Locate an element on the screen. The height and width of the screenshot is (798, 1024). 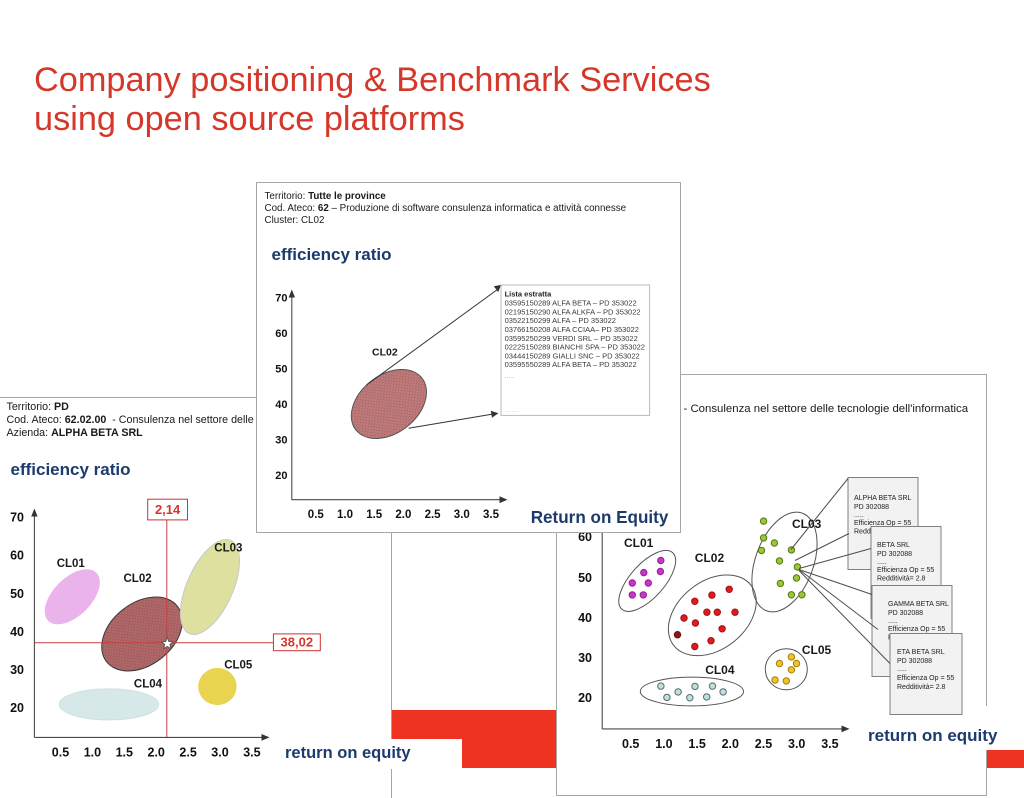
svg-text:02195150290 ALFA ALKFA – PD 35: 02195150290 ALFA ALKFA – PD 353022 is located at coordinates (572, 311).